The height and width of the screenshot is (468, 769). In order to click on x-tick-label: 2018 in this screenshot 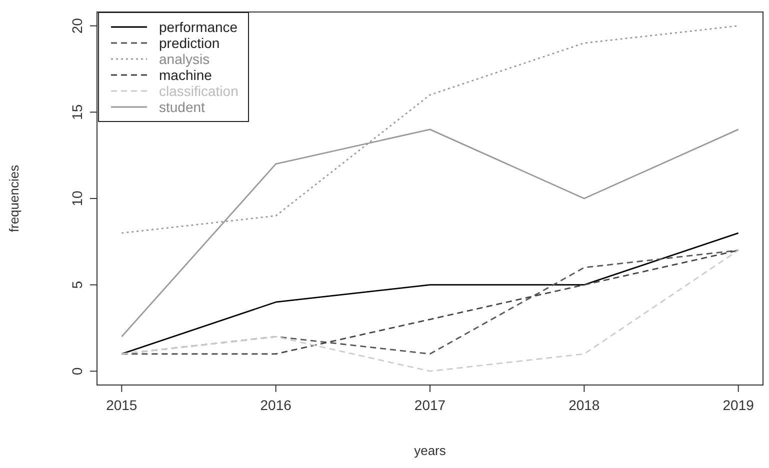, I will do `click(584, 404)`.